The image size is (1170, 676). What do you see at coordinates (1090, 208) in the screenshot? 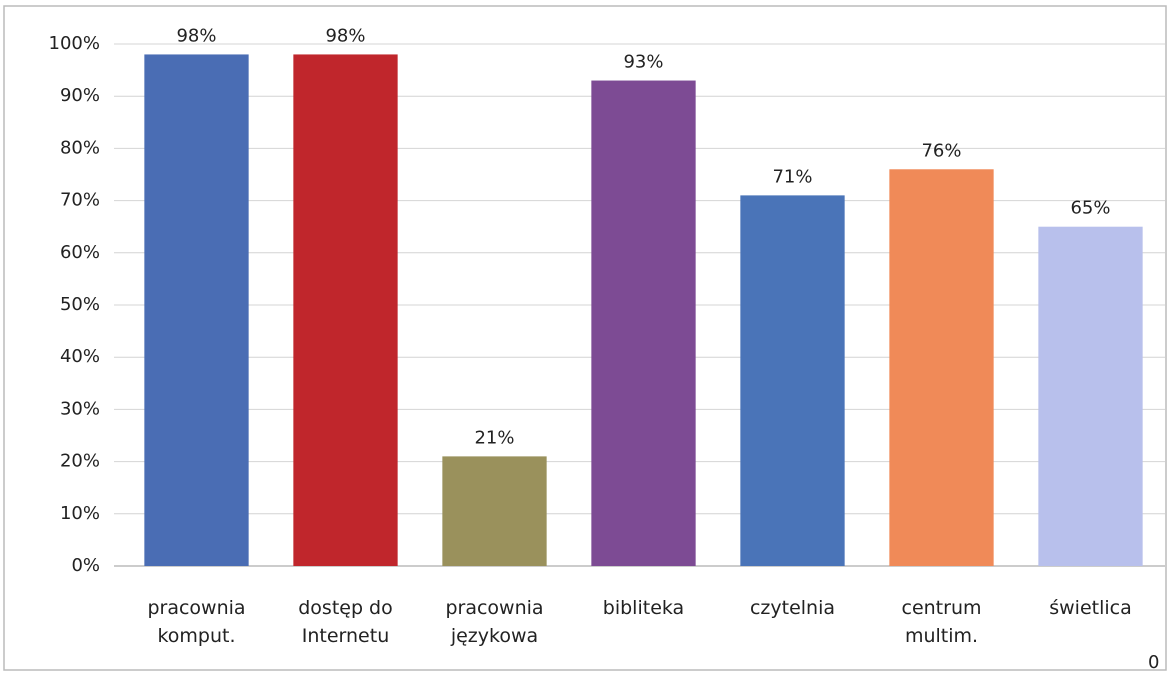
I see `data-label: 65%` at bounding box center [1090, 208].